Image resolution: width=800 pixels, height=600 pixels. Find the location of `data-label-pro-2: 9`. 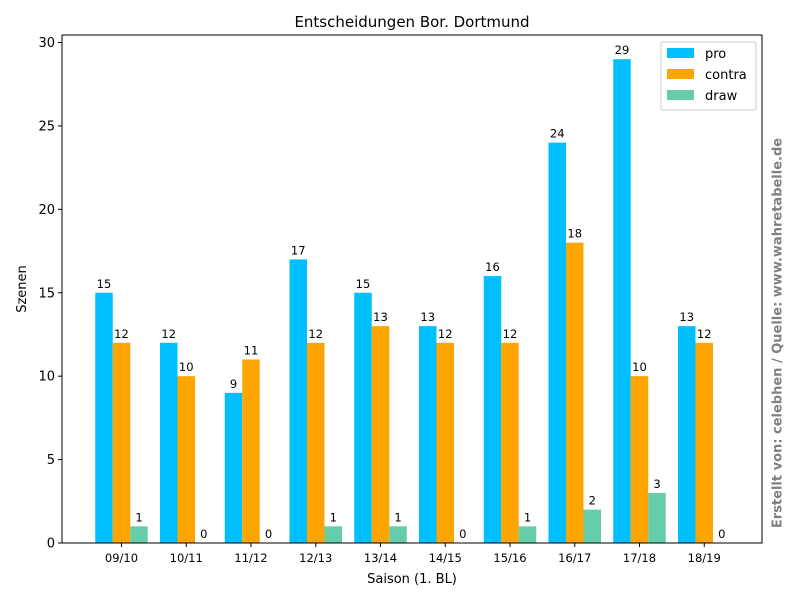

data-label-pro-2: 9 is located at coordinates (233, 384).